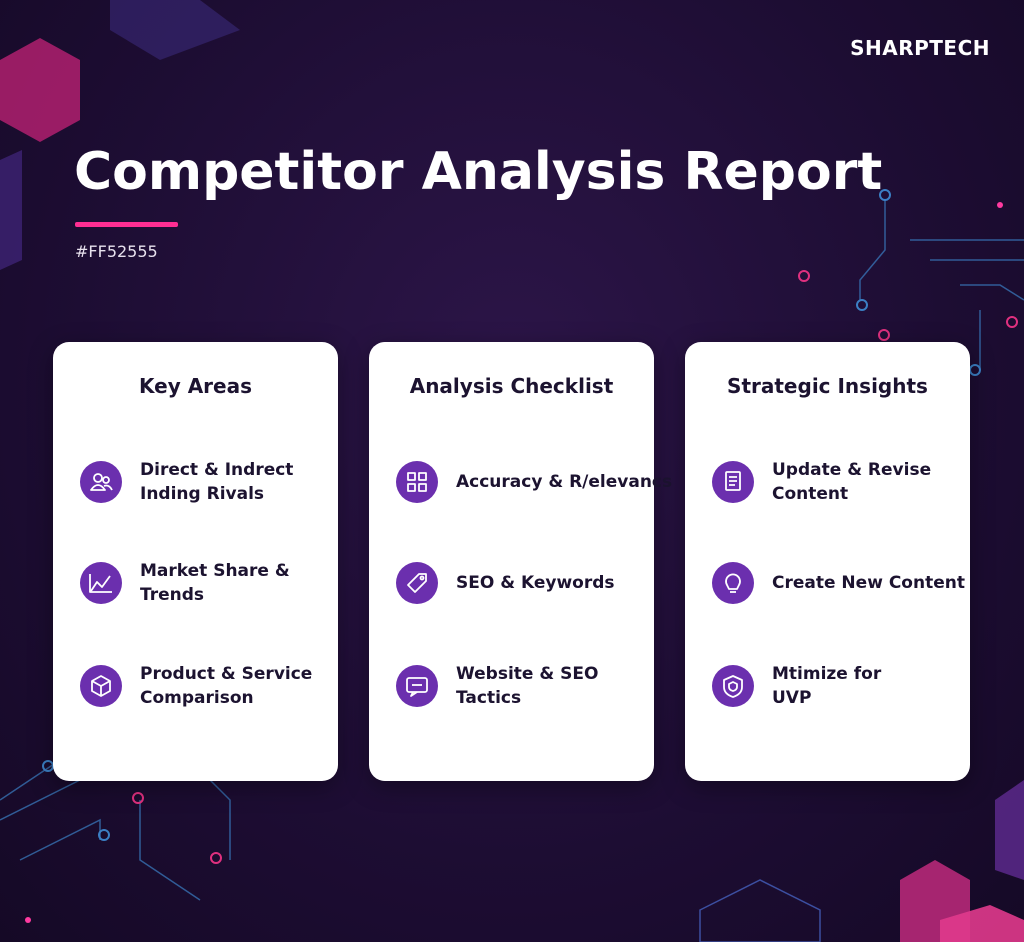 The height and width of the screenshot is (942, 1024). I want to click on list-item: Mtimize for UVP, so click(837, 686).